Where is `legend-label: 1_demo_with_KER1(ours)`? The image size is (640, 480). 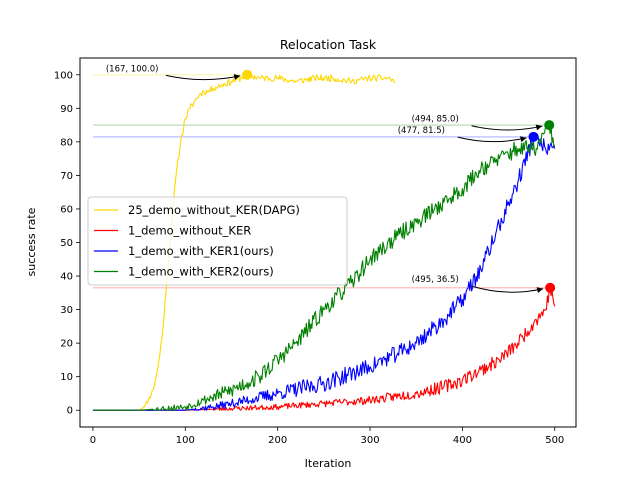 legend-label: 1_demo_with_KER1(ours) is located at coordinates (201, 251).